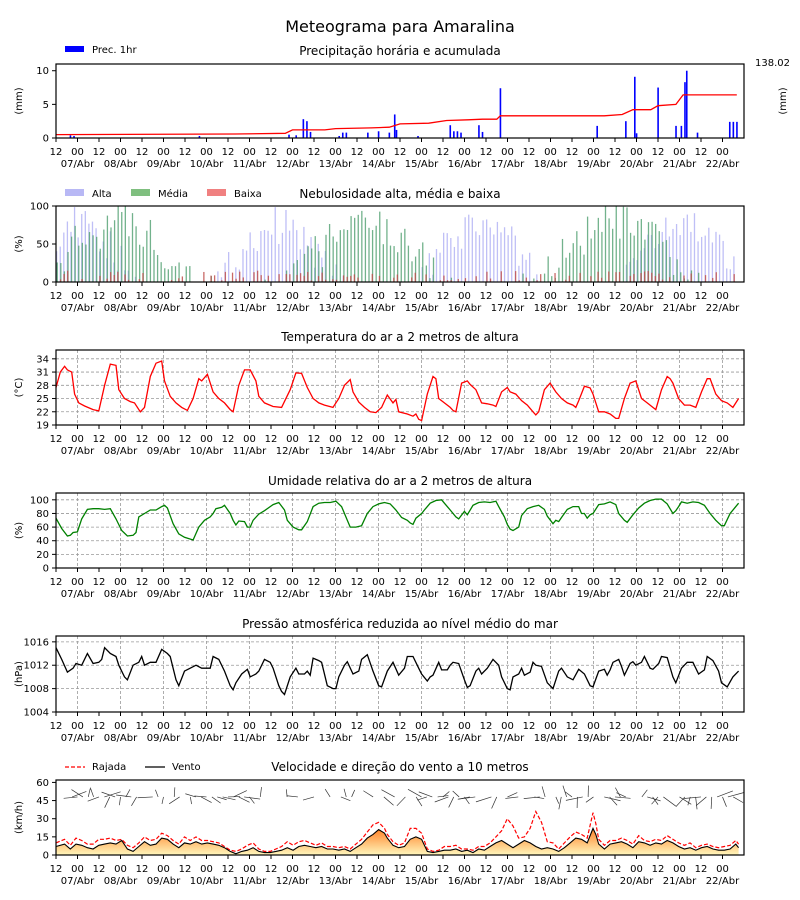 The width and height of the screenshot is (800, 900). Describe the element at coordinates (508, 451) in the screenshot. I see `x-tick-label-date: 17/Abr` at that location.